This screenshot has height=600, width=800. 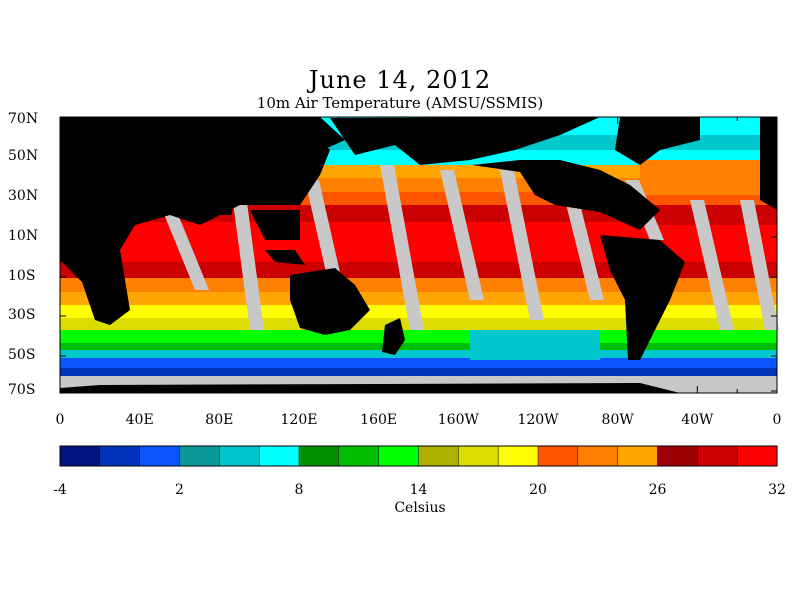 I want to click on latitude-label: 70N, so click(x=23, y=119).